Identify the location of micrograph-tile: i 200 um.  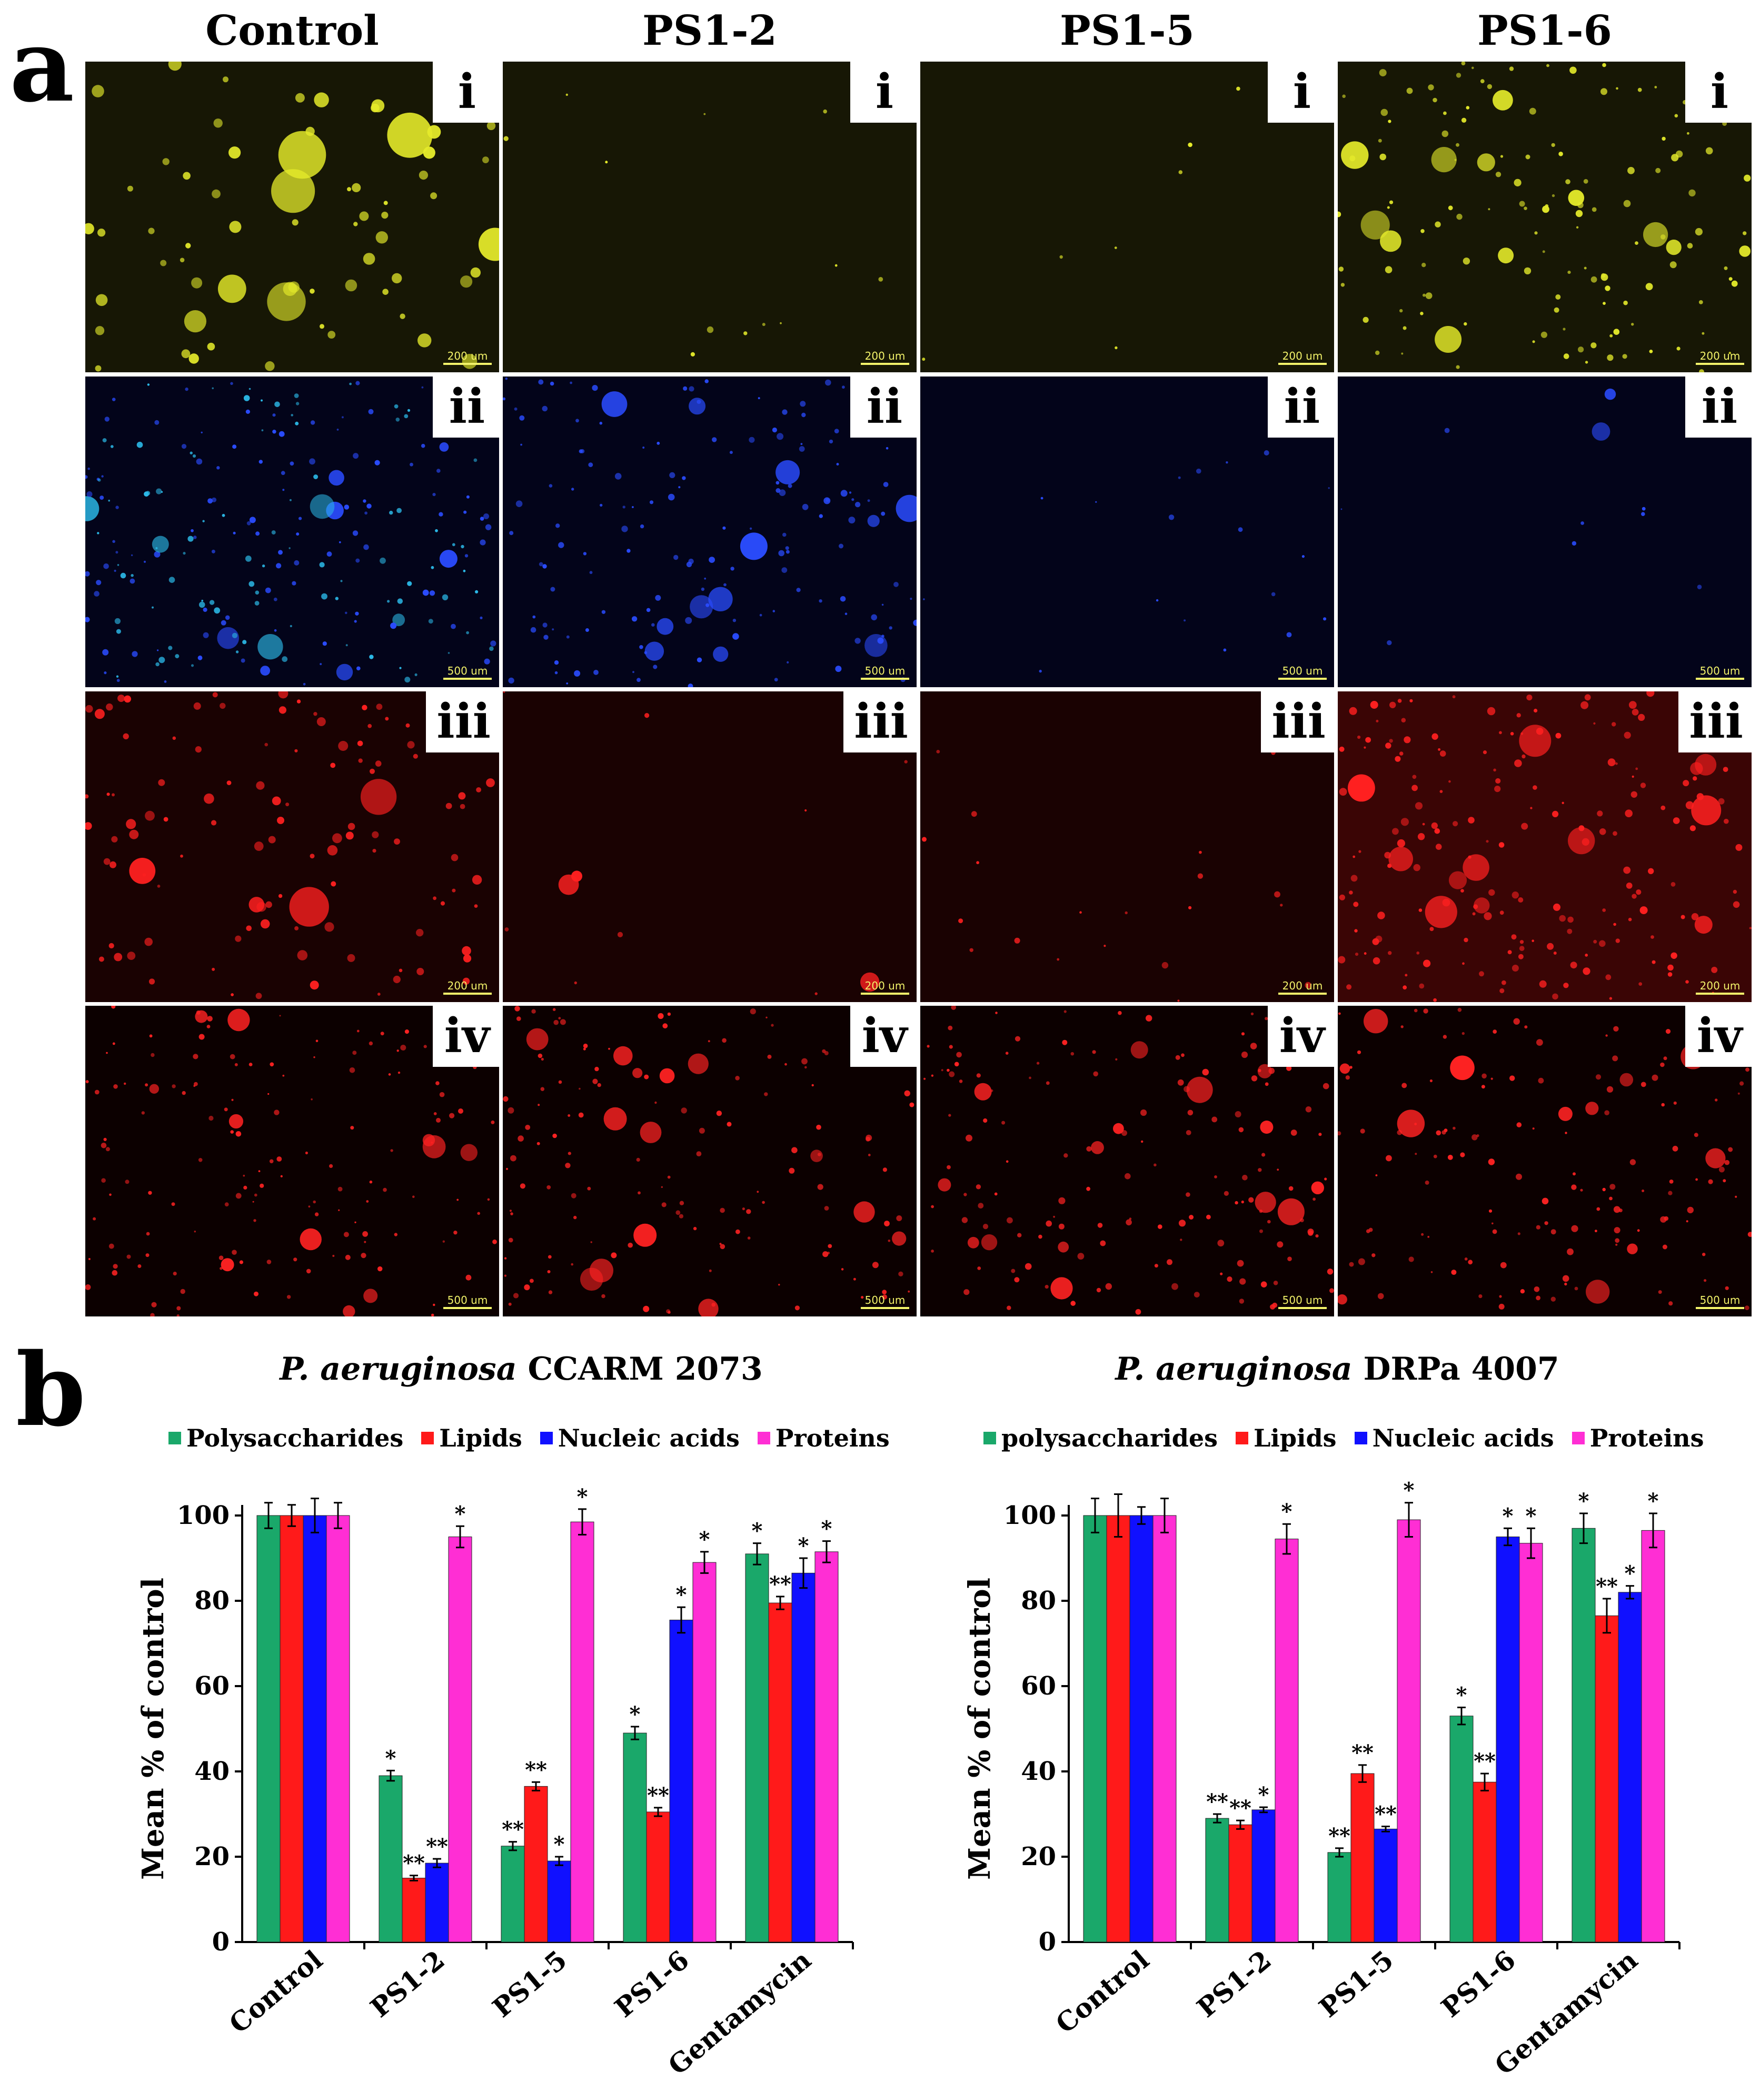
(1127, 217).